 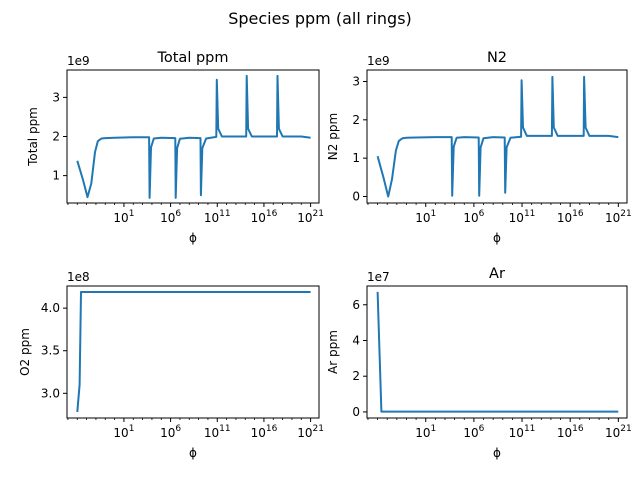 I want to click on y-axis-label: Ar ppm, so click(x=333, y=352).